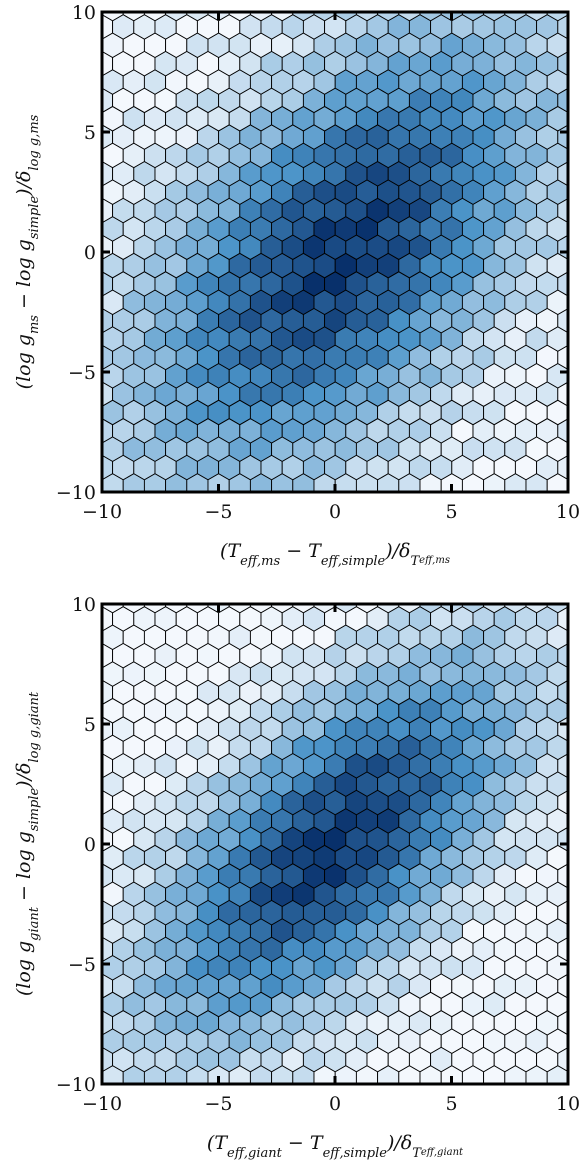  What do you see at coordinates (335, 1146) in the screenshot?
I see `x-axis-label: (Teff,giant − Teff,simple)/δTeff,giant` at bounding box center [335, 1146].